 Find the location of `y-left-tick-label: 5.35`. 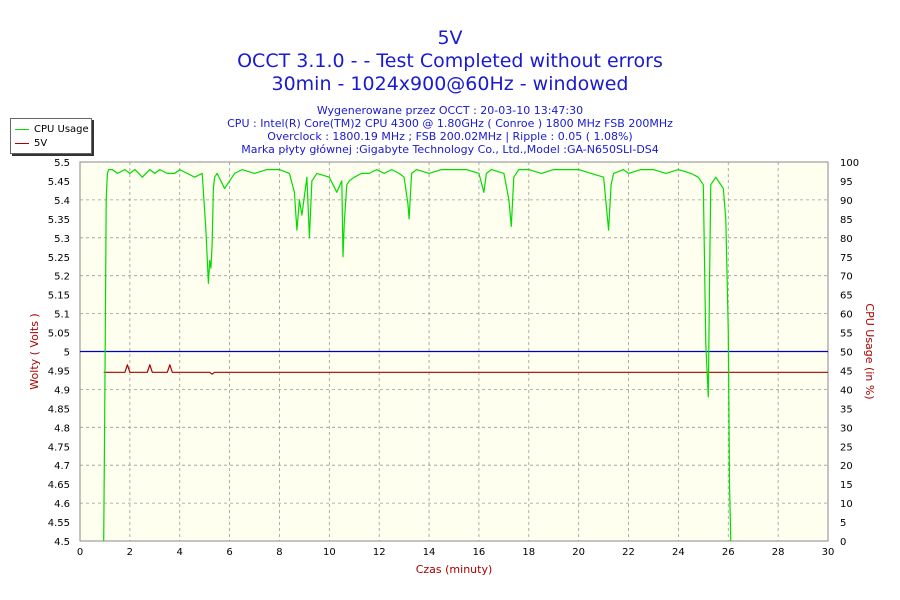

y-left-tick-label: 5.35 is located at coordinates (59, 220).